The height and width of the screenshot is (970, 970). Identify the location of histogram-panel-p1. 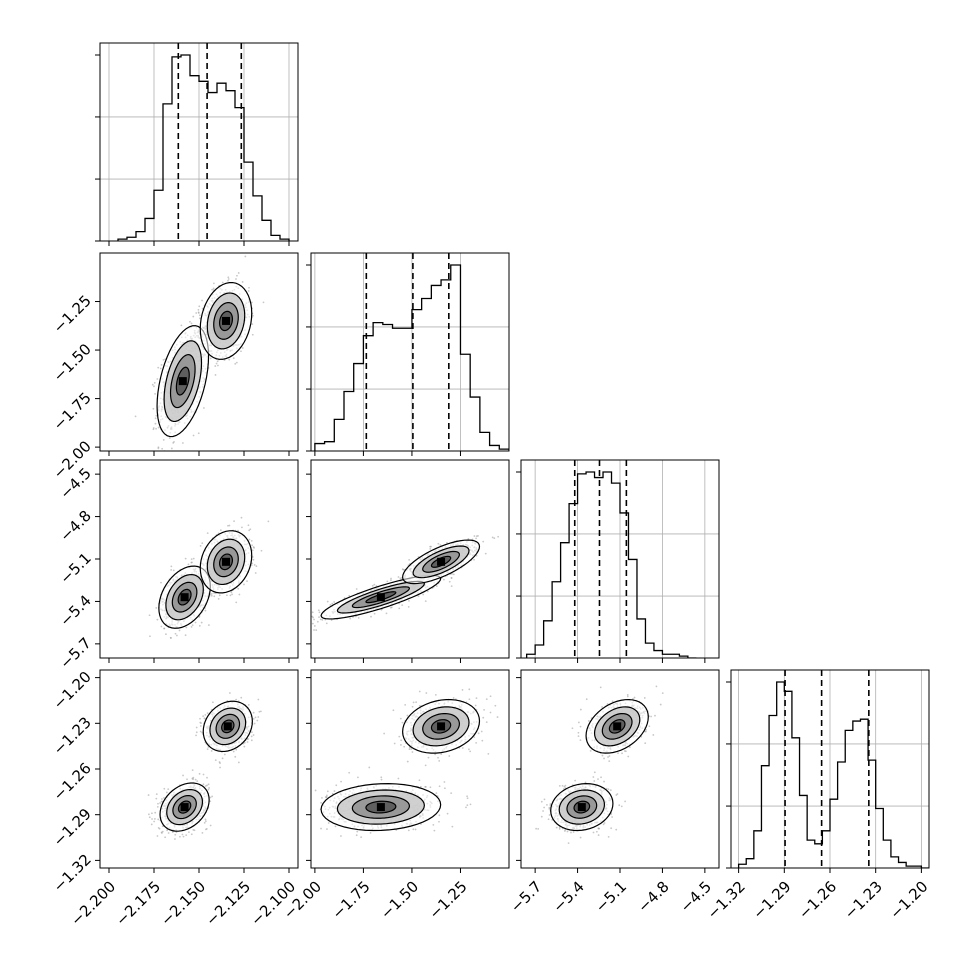
(408, 354).